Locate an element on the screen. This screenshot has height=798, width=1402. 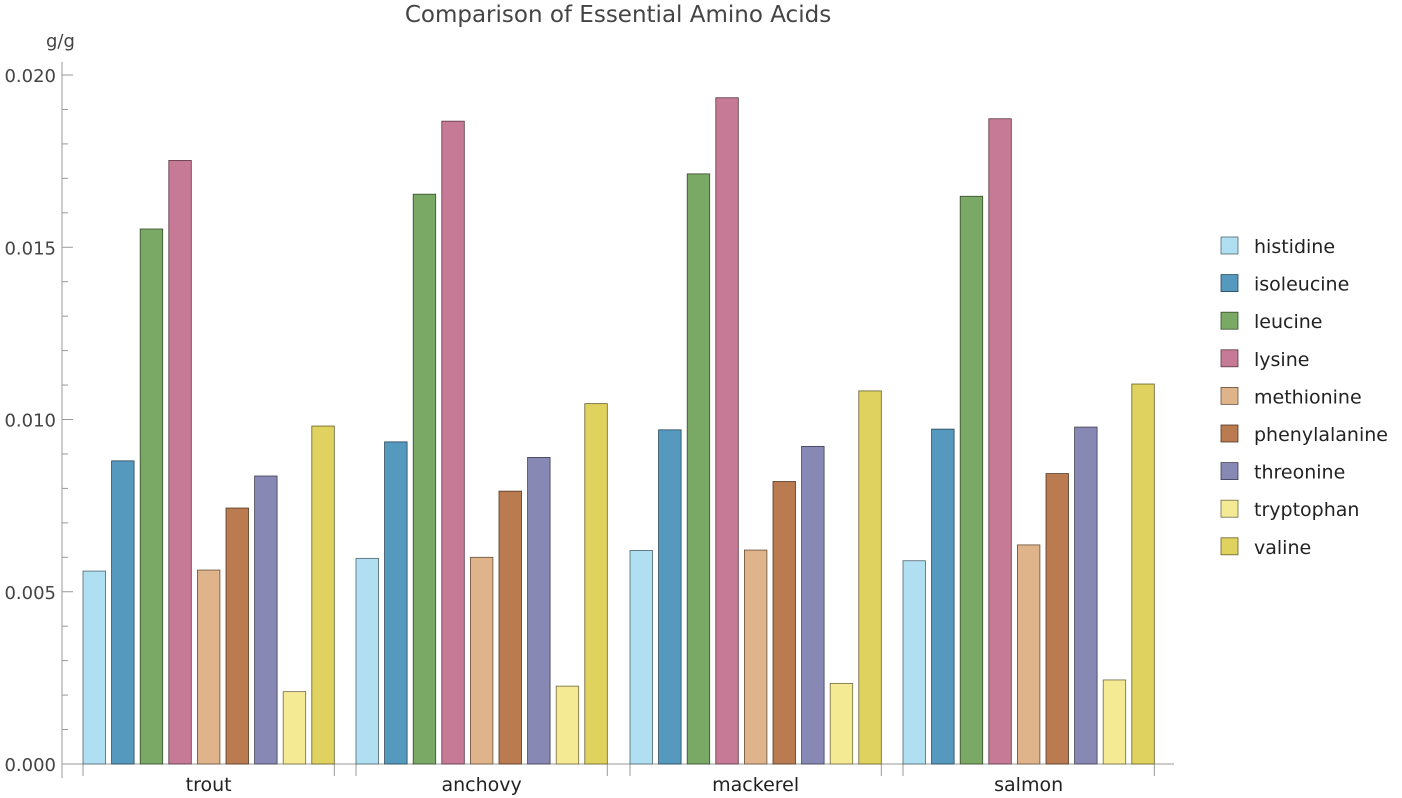
legend-item-phenylalanine: phenylalanine is located at coordinates (1304, 435).